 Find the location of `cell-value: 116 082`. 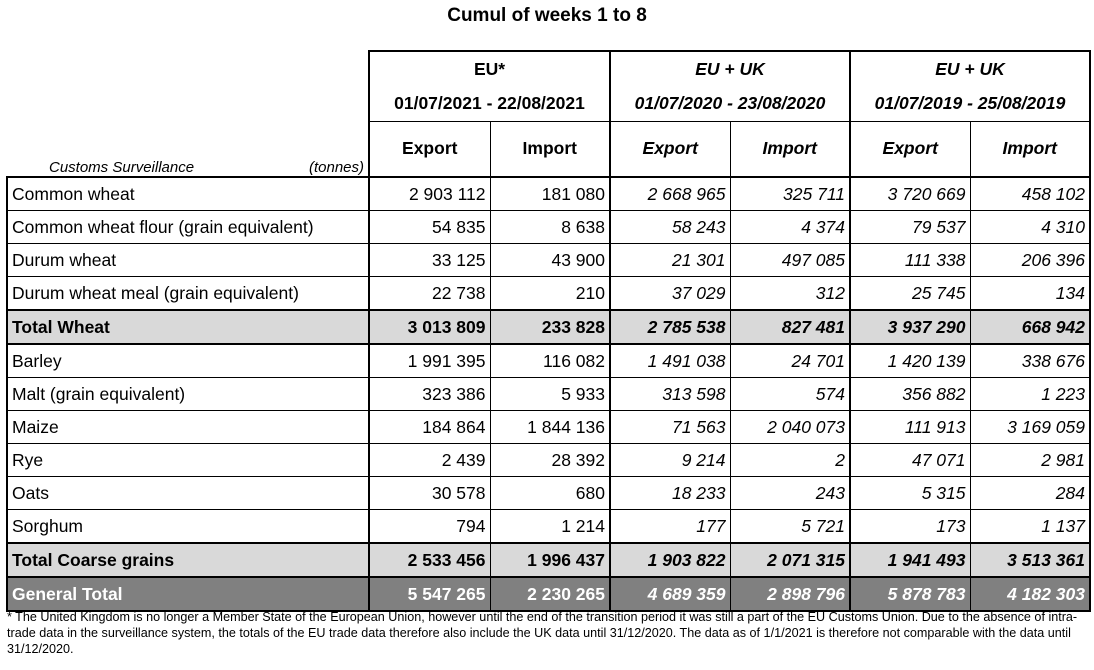

cell-value: 116 082 is located at coordinates (550, 360).